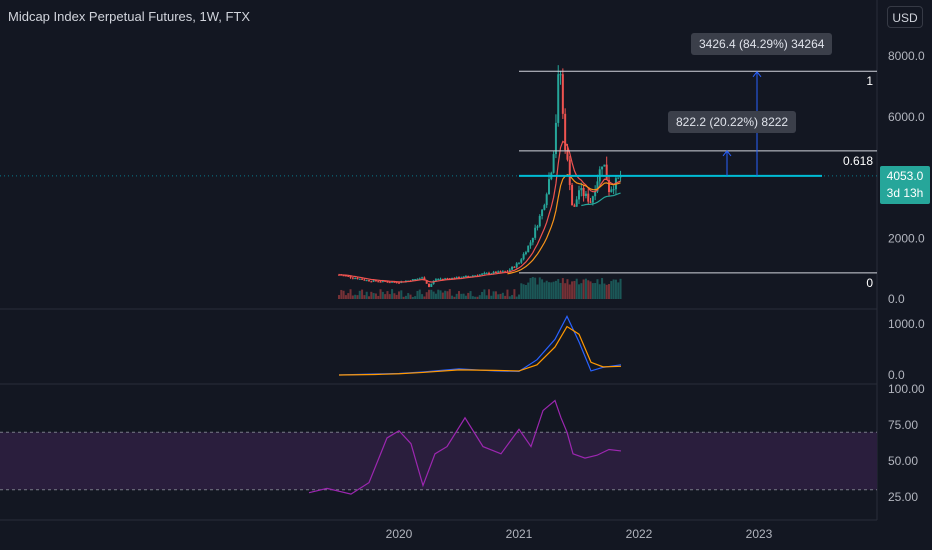 This screenshot has height=550, width=932. I want to click on fib-label: 0, so click(869, 283).